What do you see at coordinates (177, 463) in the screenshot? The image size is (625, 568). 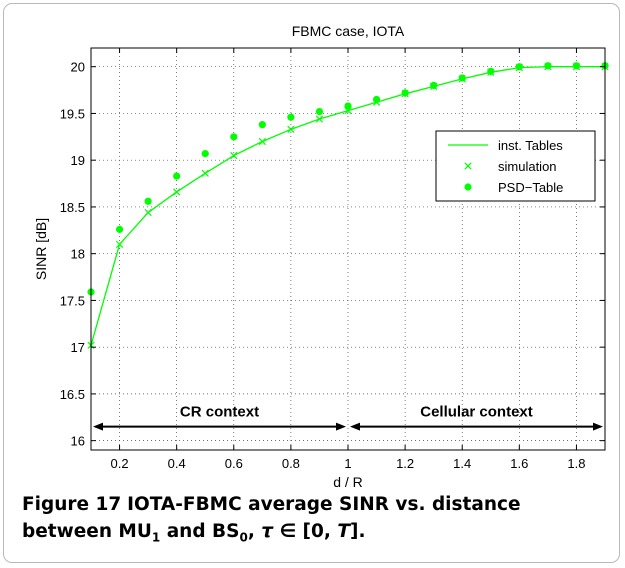 I see `x-tick-label: 0.4` at bounding box center [177, 463].